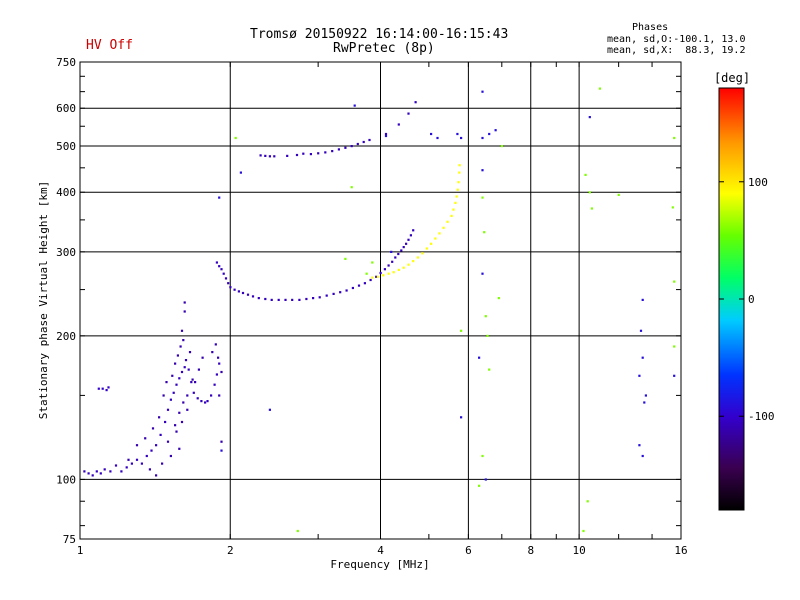 The height and width of the screenshot is (600, 800). Describe the element at coordinates (66, 336) in the screenshot. I see `y-tick-label: 200` at that location.